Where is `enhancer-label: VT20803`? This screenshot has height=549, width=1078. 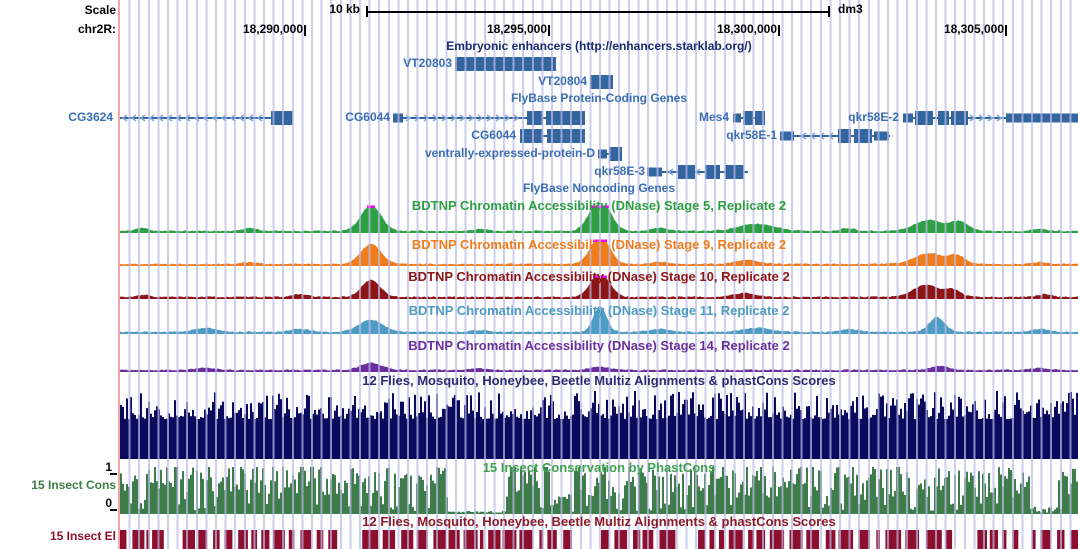
enhancer-label: VT20803 is located at coordinates (427, 63).